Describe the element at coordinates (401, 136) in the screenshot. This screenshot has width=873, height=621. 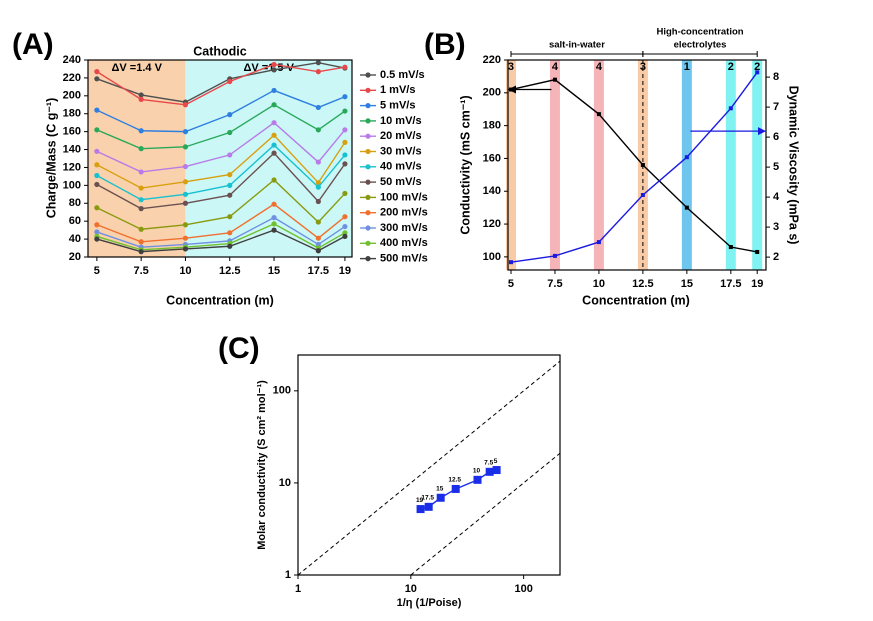
I see `legend-label: 20 mV/s` at that location.